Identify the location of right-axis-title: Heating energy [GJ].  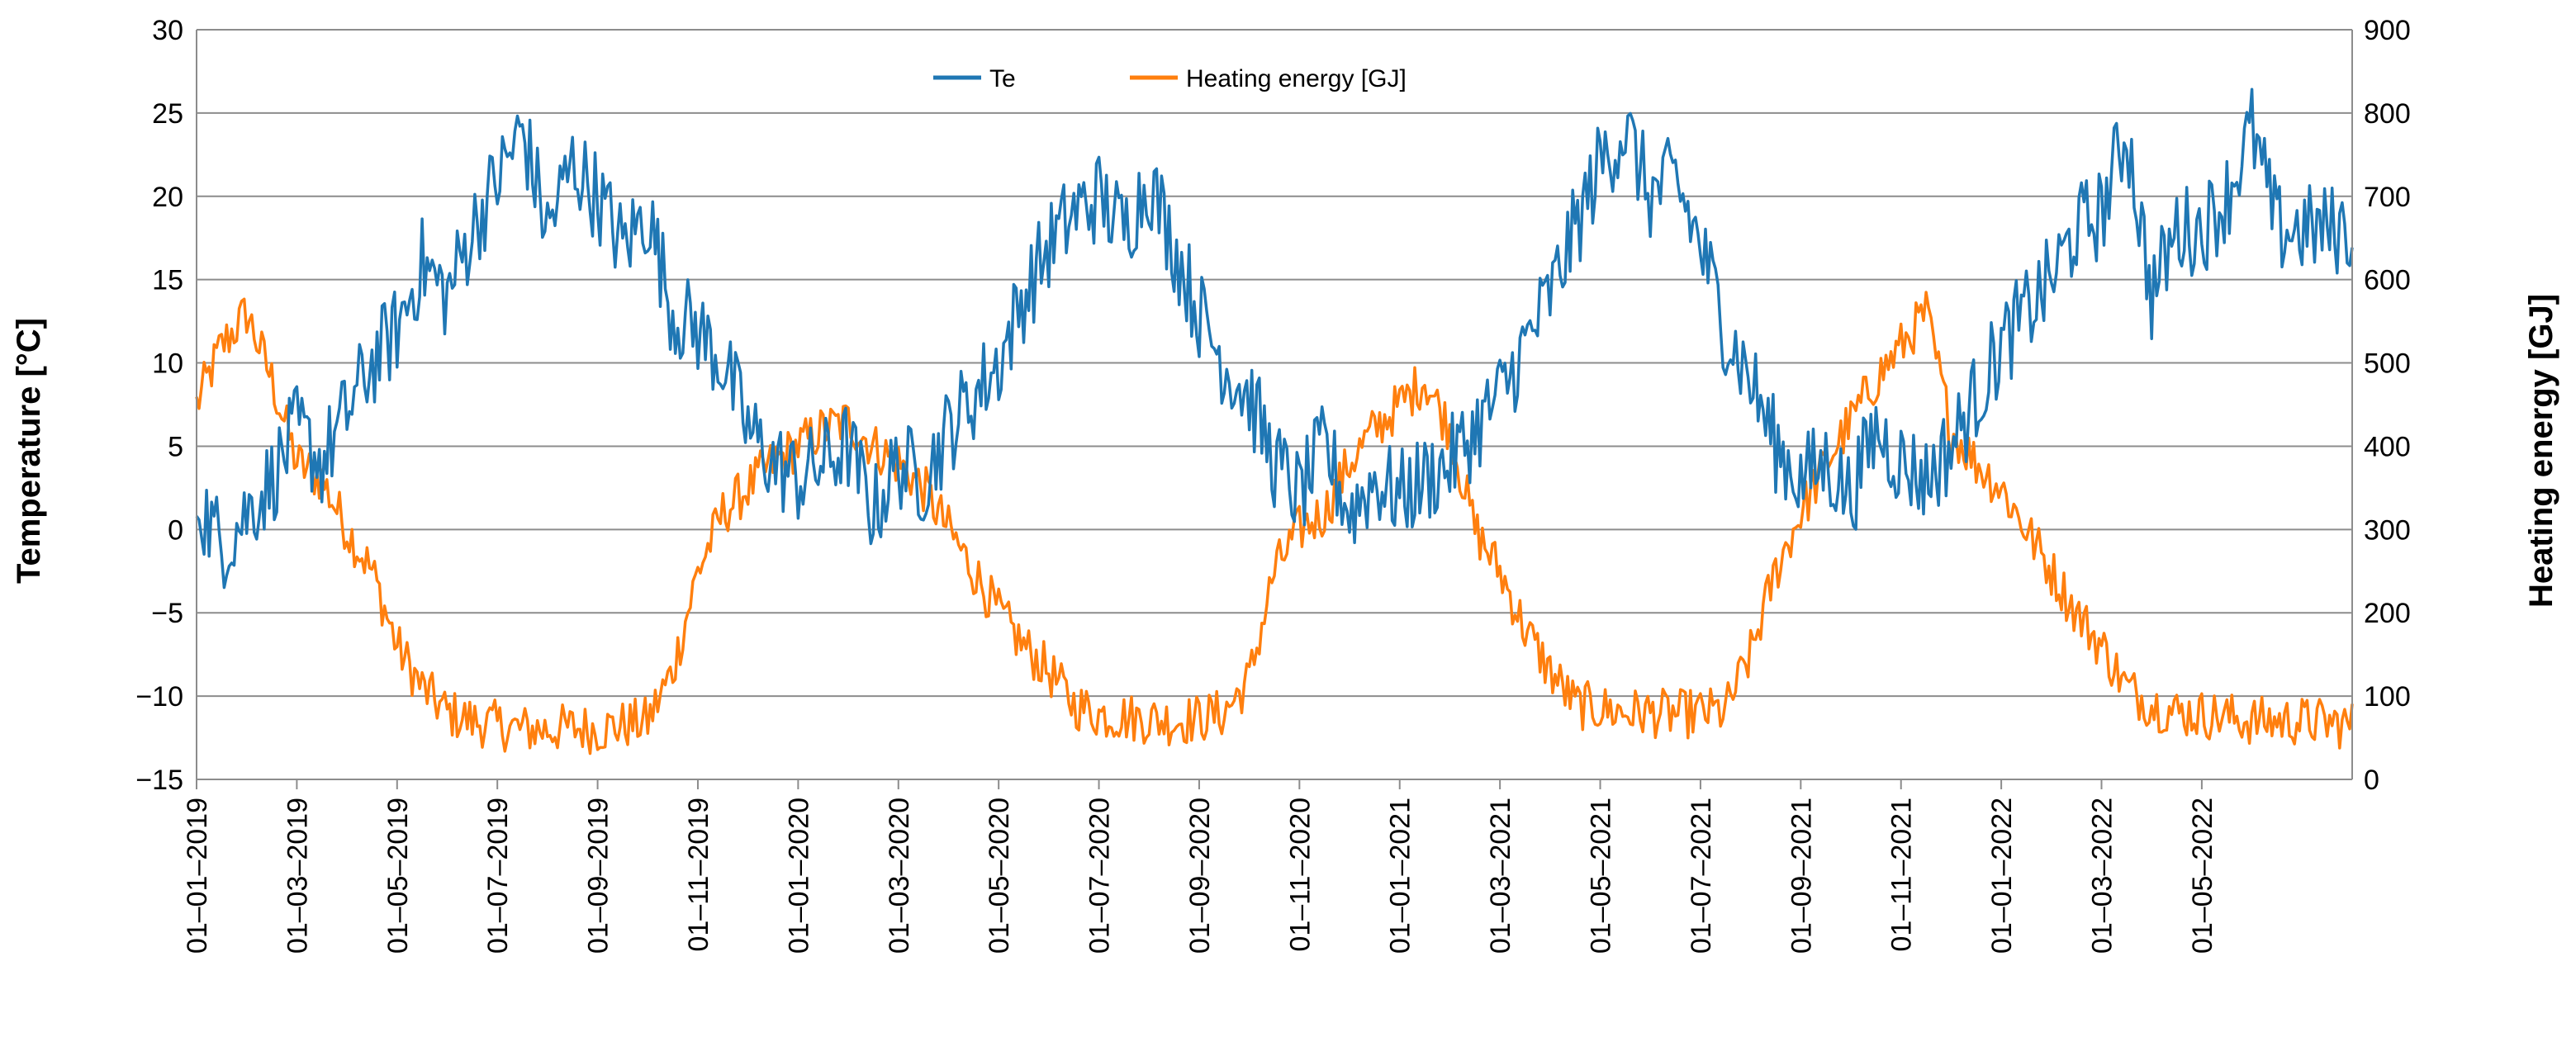
(2541, 451).